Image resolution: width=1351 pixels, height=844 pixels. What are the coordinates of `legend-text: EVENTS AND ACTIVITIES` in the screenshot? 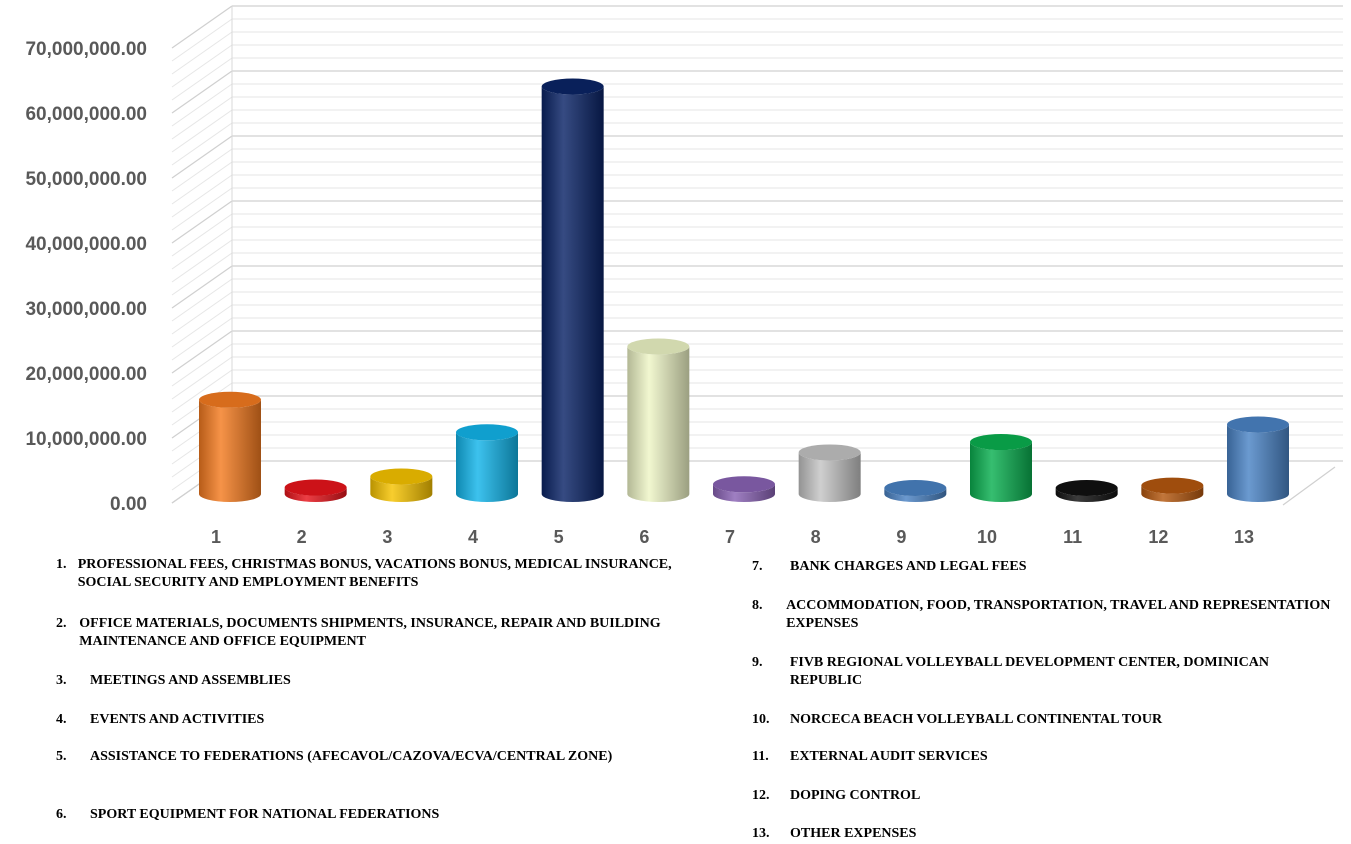 It's located at (177, 719).